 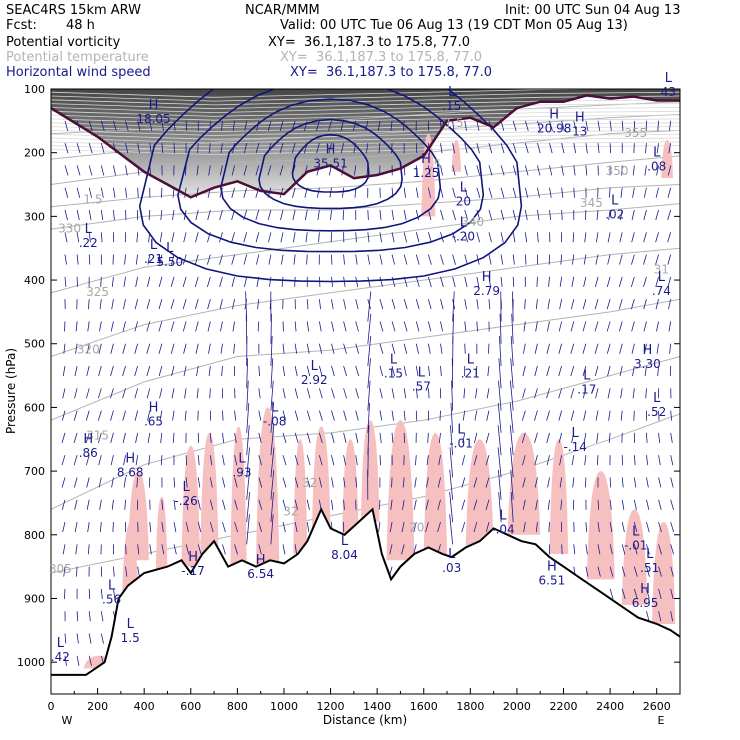 What do you see at coordinates (88, 446) in the screenshot?
I see `extremum-marker: H.86` at bounding box center [88, 446].